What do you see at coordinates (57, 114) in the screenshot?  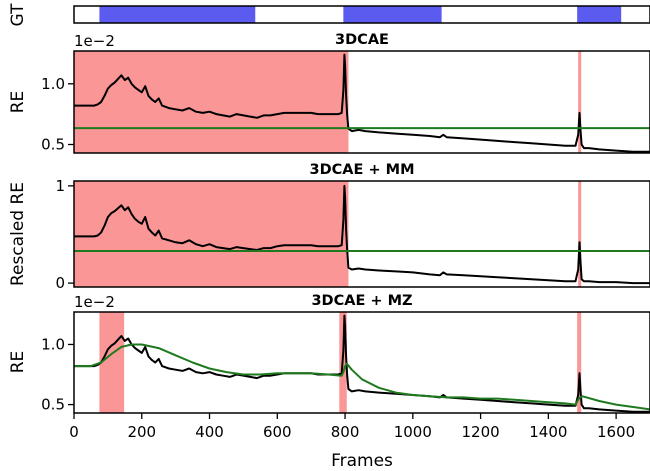 I see `panel-3dcae-yticks: 0.5 1.0` at bounding box center [57, 114].